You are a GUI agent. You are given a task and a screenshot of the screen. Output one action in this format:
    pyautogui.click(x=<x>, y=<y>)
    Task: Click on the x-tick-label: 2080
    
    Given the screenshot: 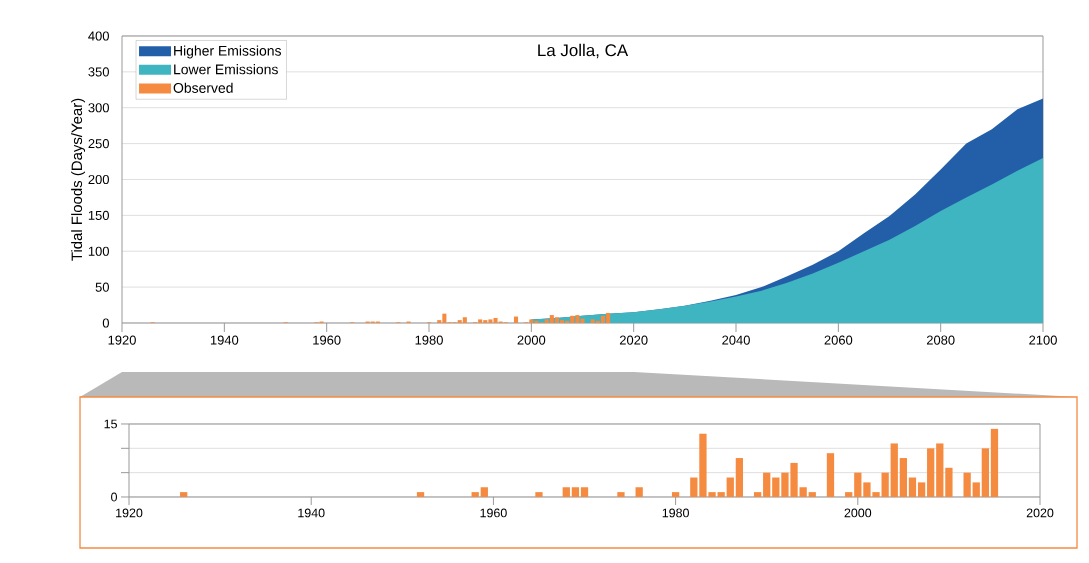 What is the action you would take?
    pyautogui.click(x=940, y=340)
    